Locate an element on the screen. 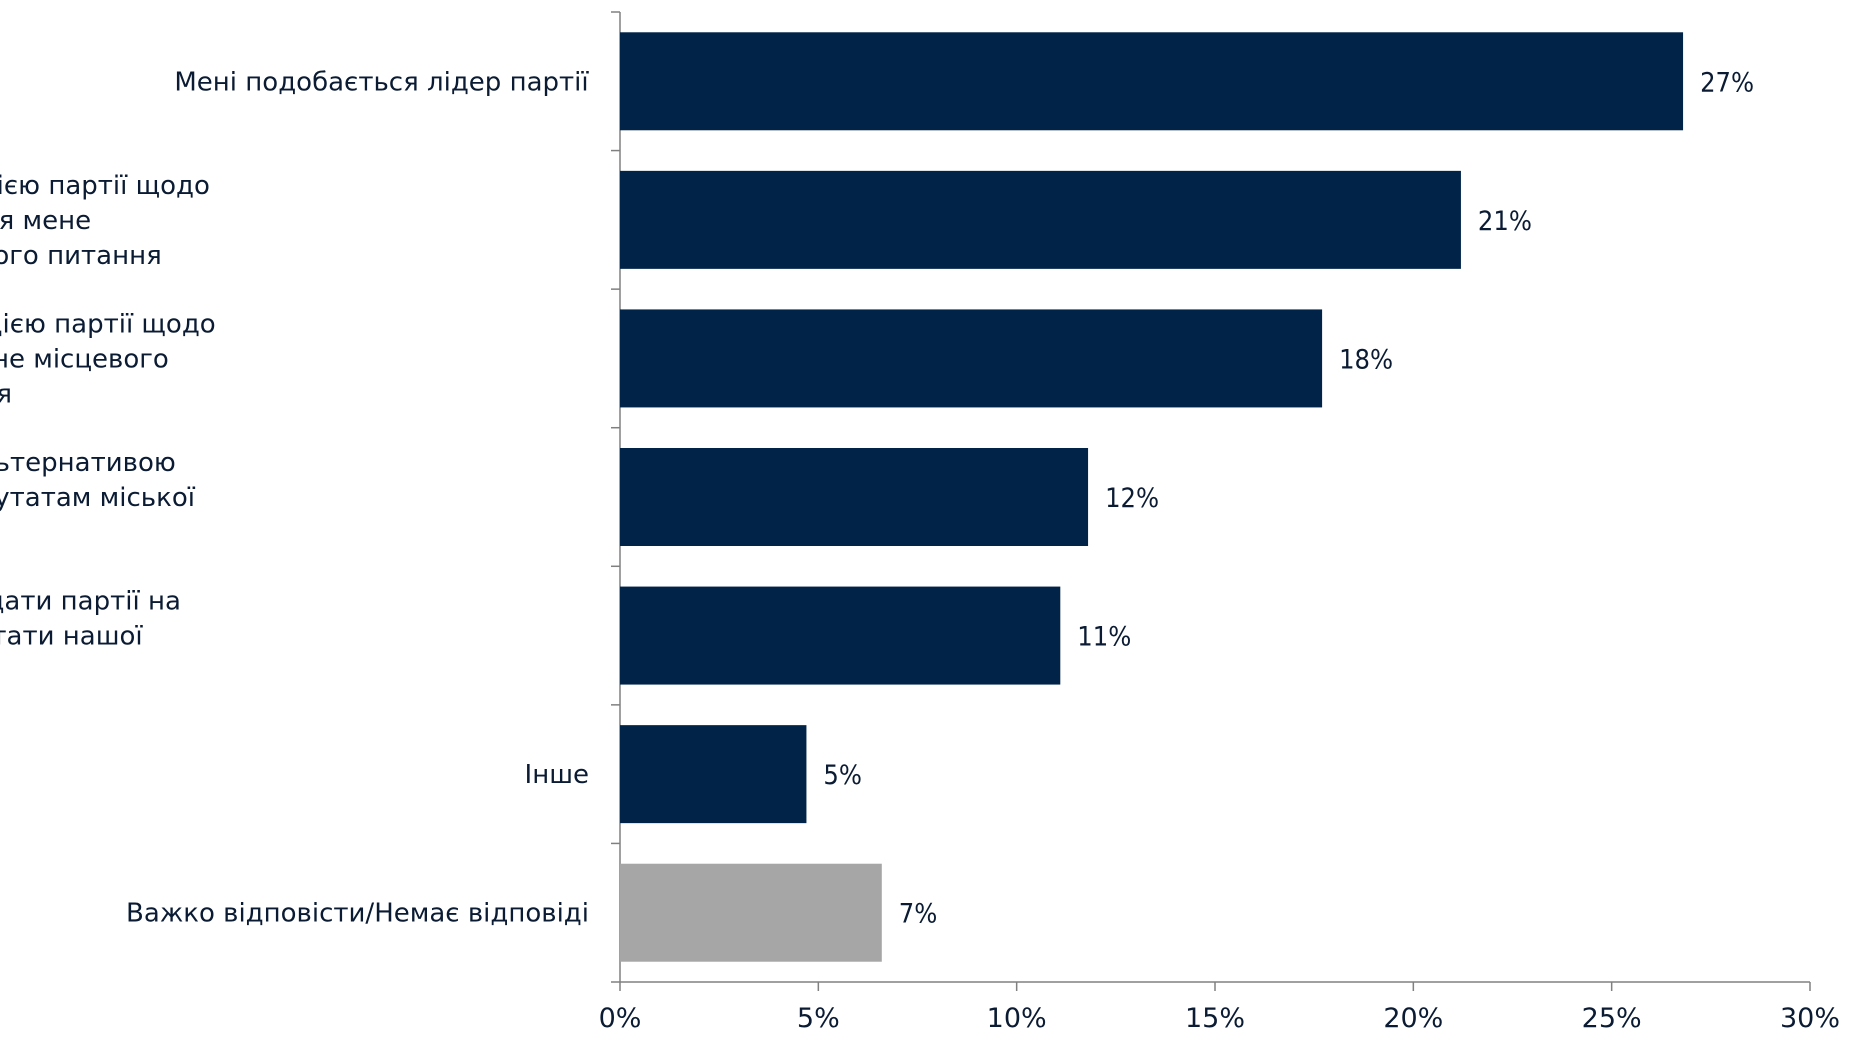 The height and width of the screenshot is (1043, 1850). category-label-line: важливого для мене is located at coordinates (45, 221).